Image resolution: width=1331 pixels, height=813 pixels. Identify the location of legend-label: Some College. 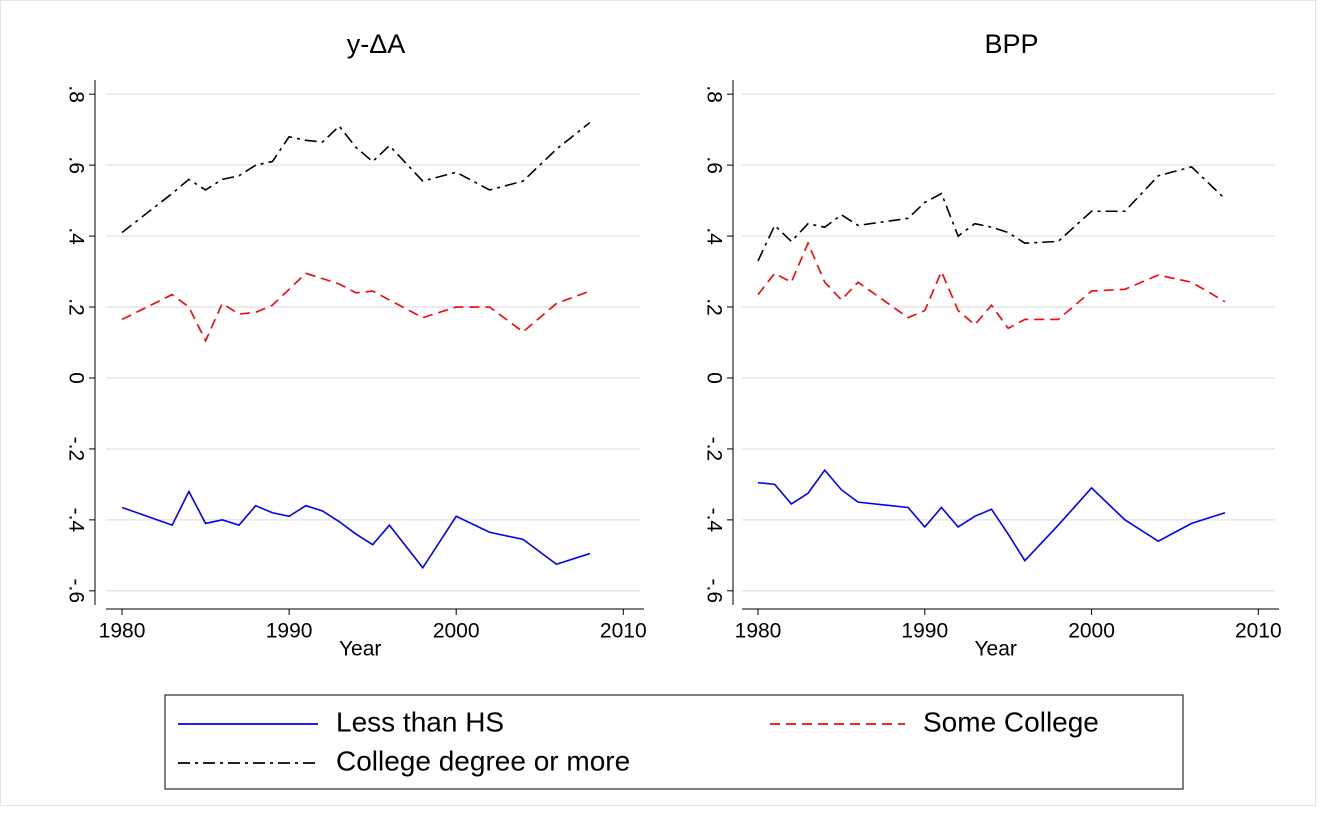
(1011, 721).